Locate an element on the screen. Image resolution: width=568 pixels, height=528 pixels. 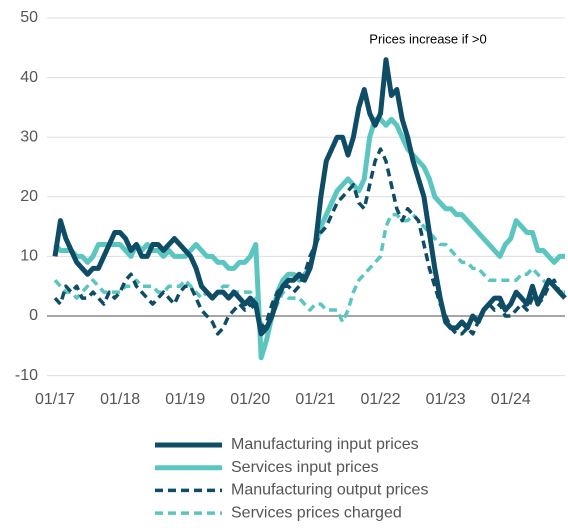
x-tick-label: 01/22 is located at coordinates (381, 399).